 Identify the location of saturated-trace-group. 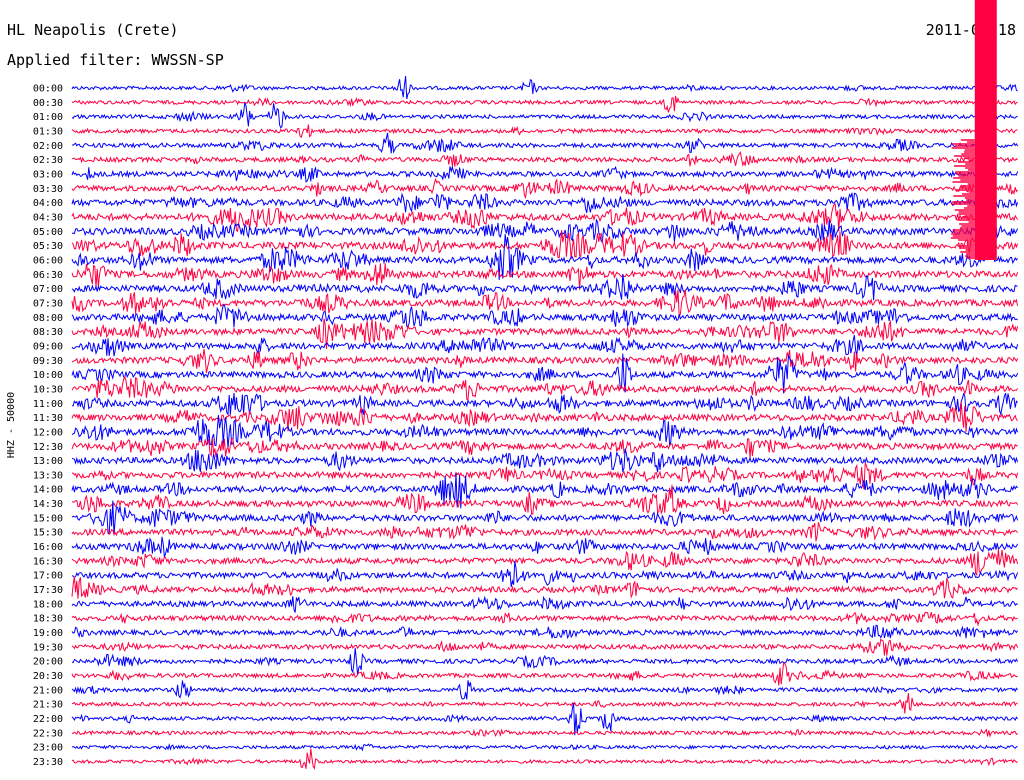
(973, 130).